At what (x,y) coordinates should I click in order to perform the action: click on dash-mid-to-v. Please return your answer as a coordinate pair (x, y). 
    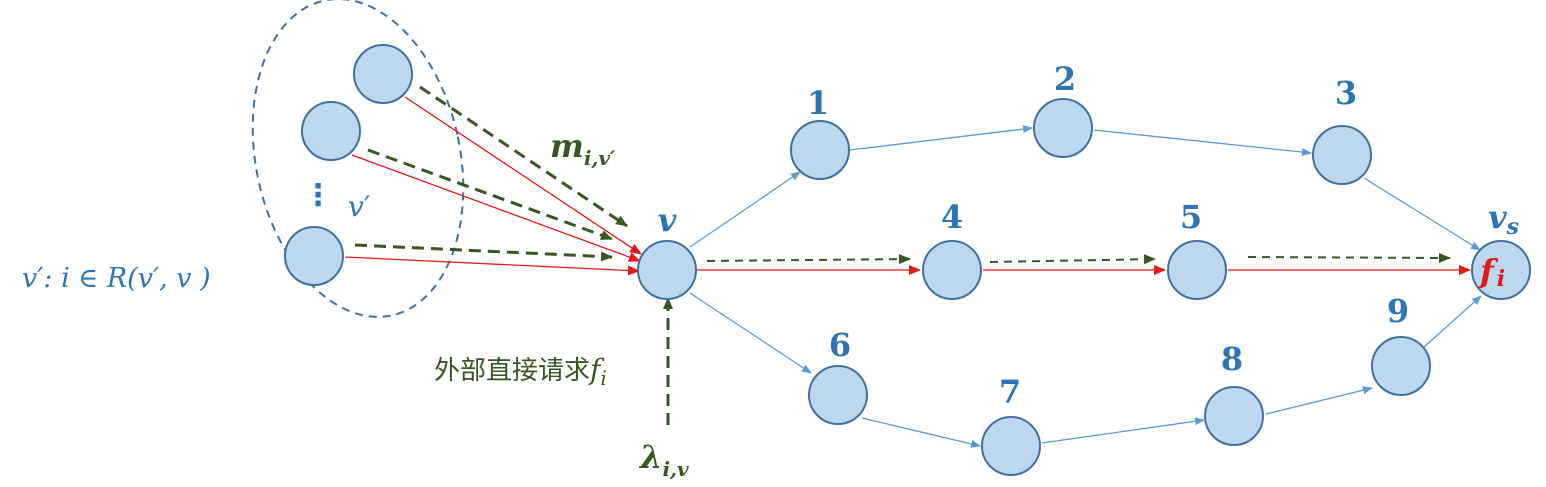
    Looking at the image, I should click on (490, 194).